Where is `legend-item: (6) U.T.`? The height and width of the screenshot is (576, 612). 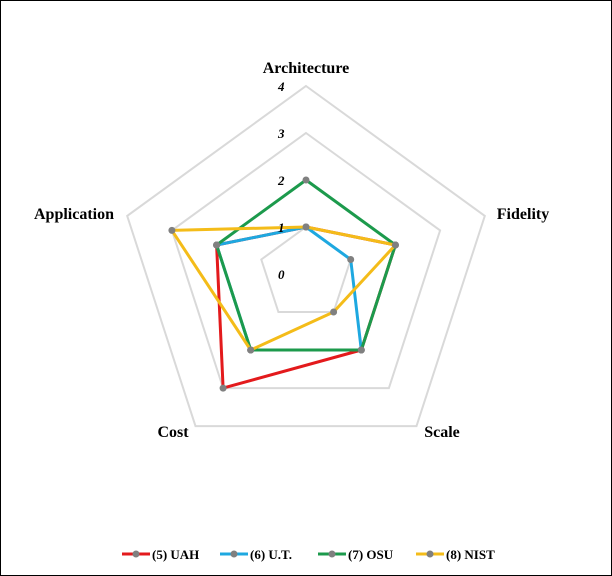
legend-item: (6) U.T. is located at coordinates (256, 554).